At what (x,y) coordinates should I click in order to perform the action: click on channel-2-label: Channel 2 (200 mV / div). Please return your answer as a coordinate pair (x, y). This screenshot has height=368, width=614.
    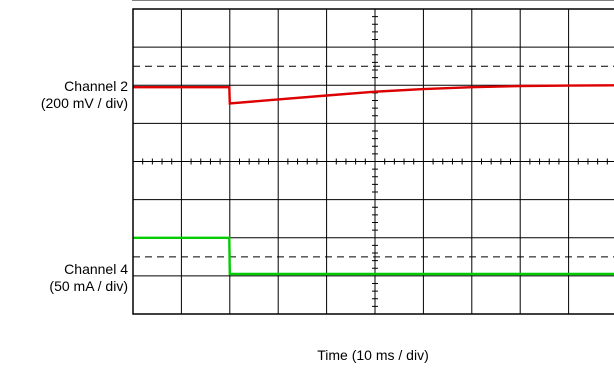
    Looking at the image, I should click on (64, 95).